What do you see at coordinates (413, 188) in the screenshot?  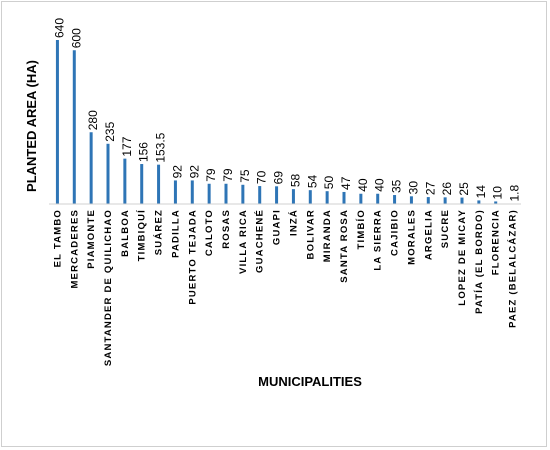 I see `data-label-21: 30` at bounding box center [413, 188].